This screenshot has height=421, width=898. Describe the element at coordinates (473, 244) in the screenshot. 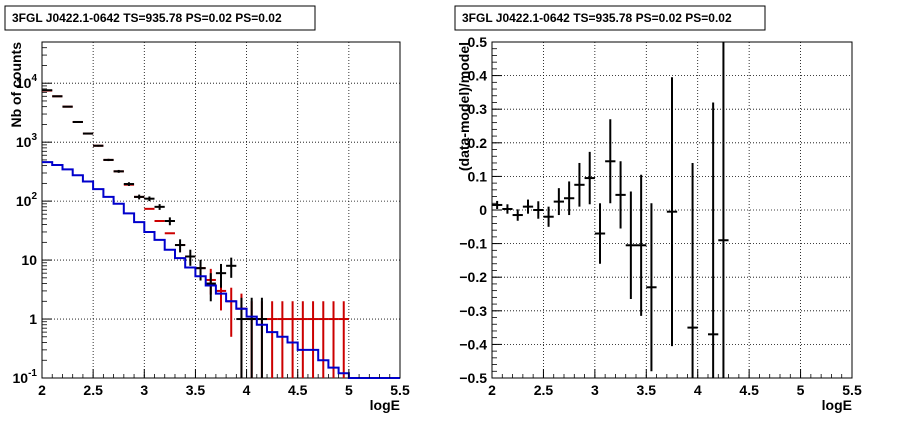

I see `y-tick-label: −0.1` at that location.